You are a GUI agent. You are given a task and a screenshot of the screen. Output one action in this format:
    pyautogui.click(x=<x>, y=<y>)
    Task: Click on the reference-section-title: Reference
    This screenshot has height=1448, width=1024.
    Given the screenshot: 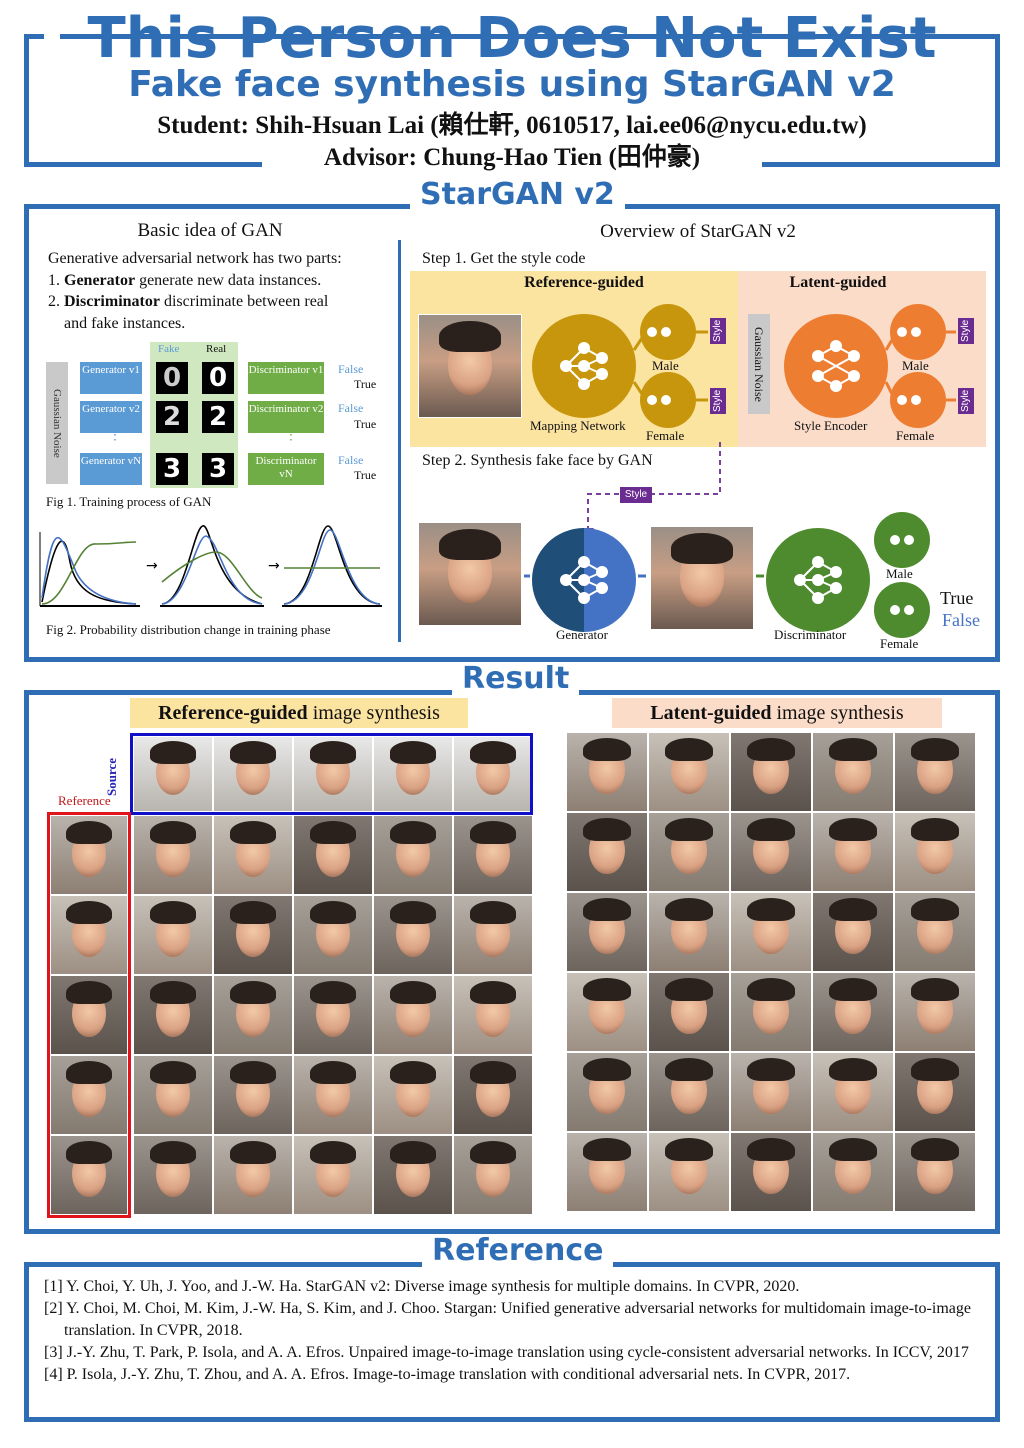 What is the action you would take?
    pyautogui.click(x=518, y=1251)
    